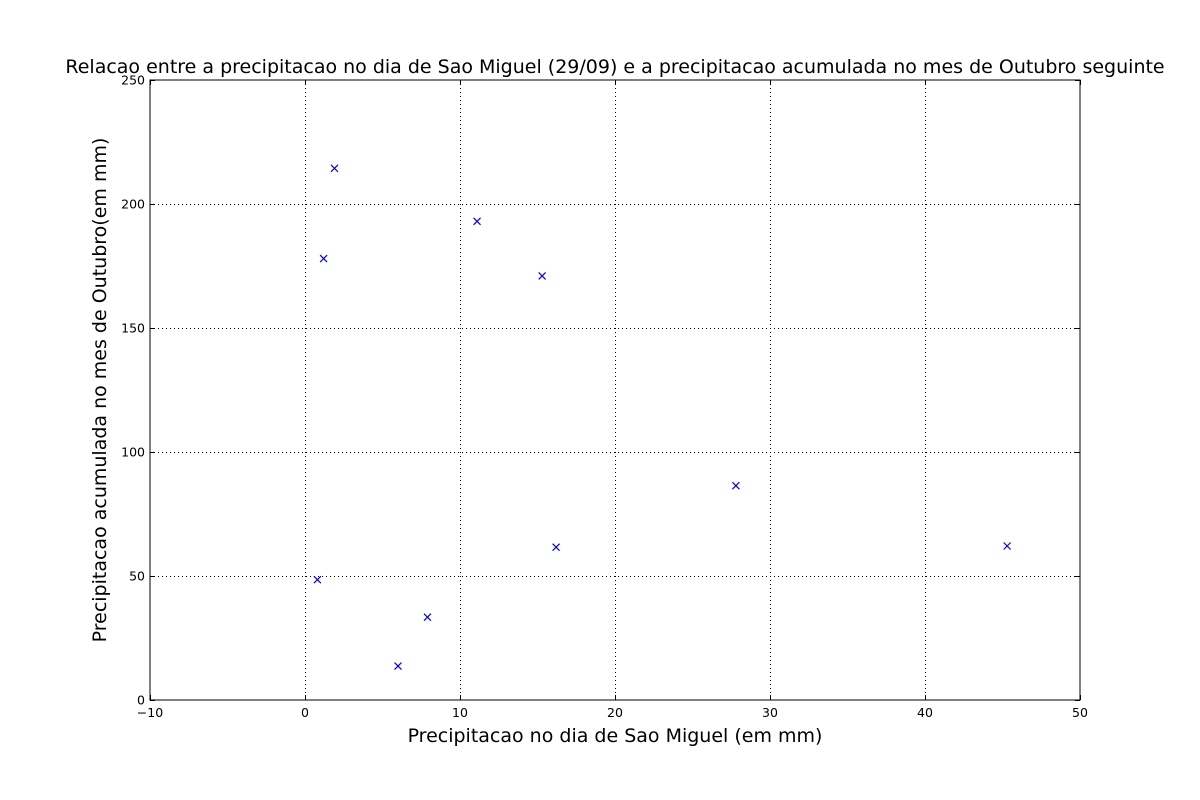 Image resolution: width=1200 pixels, height=800 pixels. What do you see at coordinates (133, 204) in the screenshot?
I see `y-tick-label: 200` at bounding box center [133, 204].